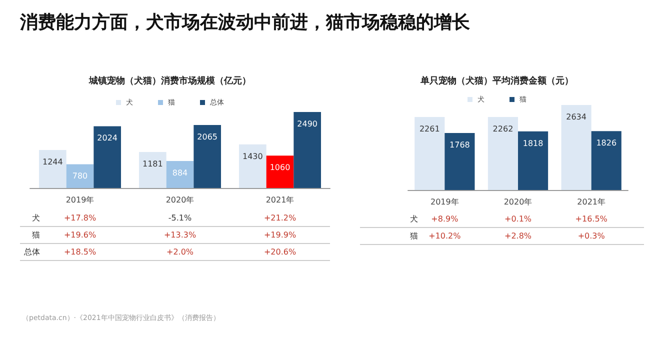 The width and height of the screenshot is (654, 338). Describe the element at coordinates (52, 162) in the screenshot. I see `data-label: 1244` at that location.